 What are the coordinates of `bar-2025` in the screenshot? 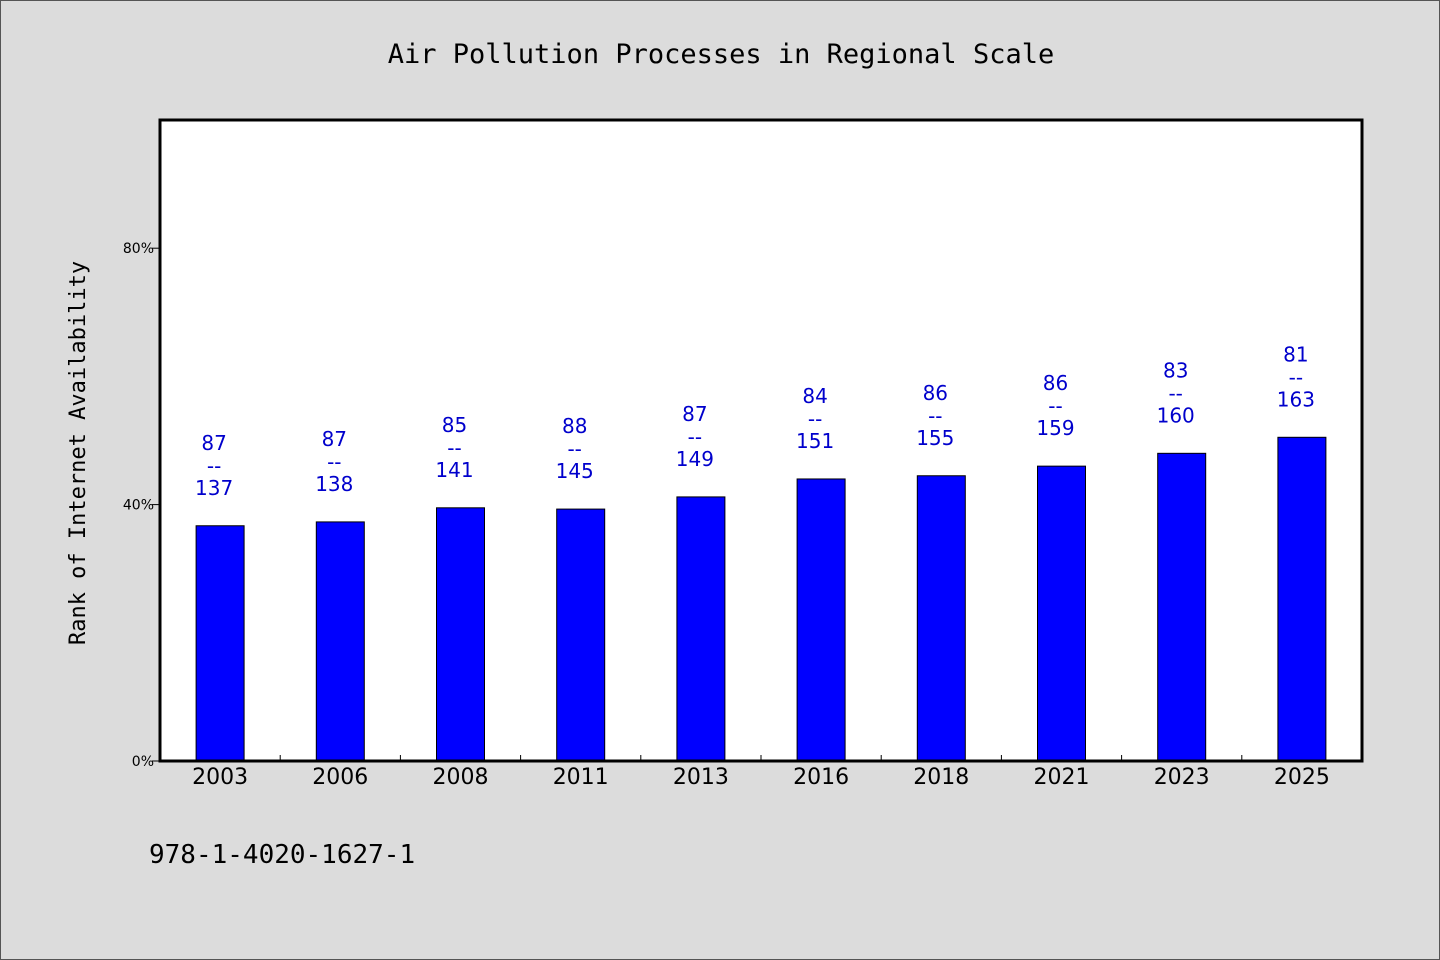 It's located at (1302, 599).